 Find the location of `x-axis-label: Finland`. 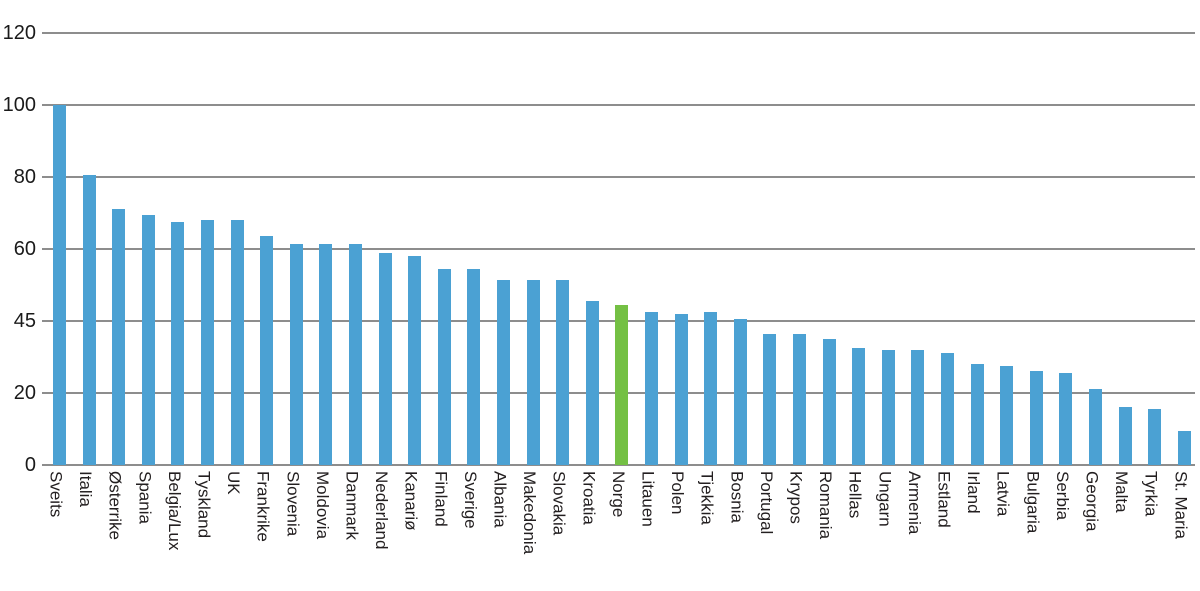

x-axis-label: Finland is located at coordinates (441, 499).